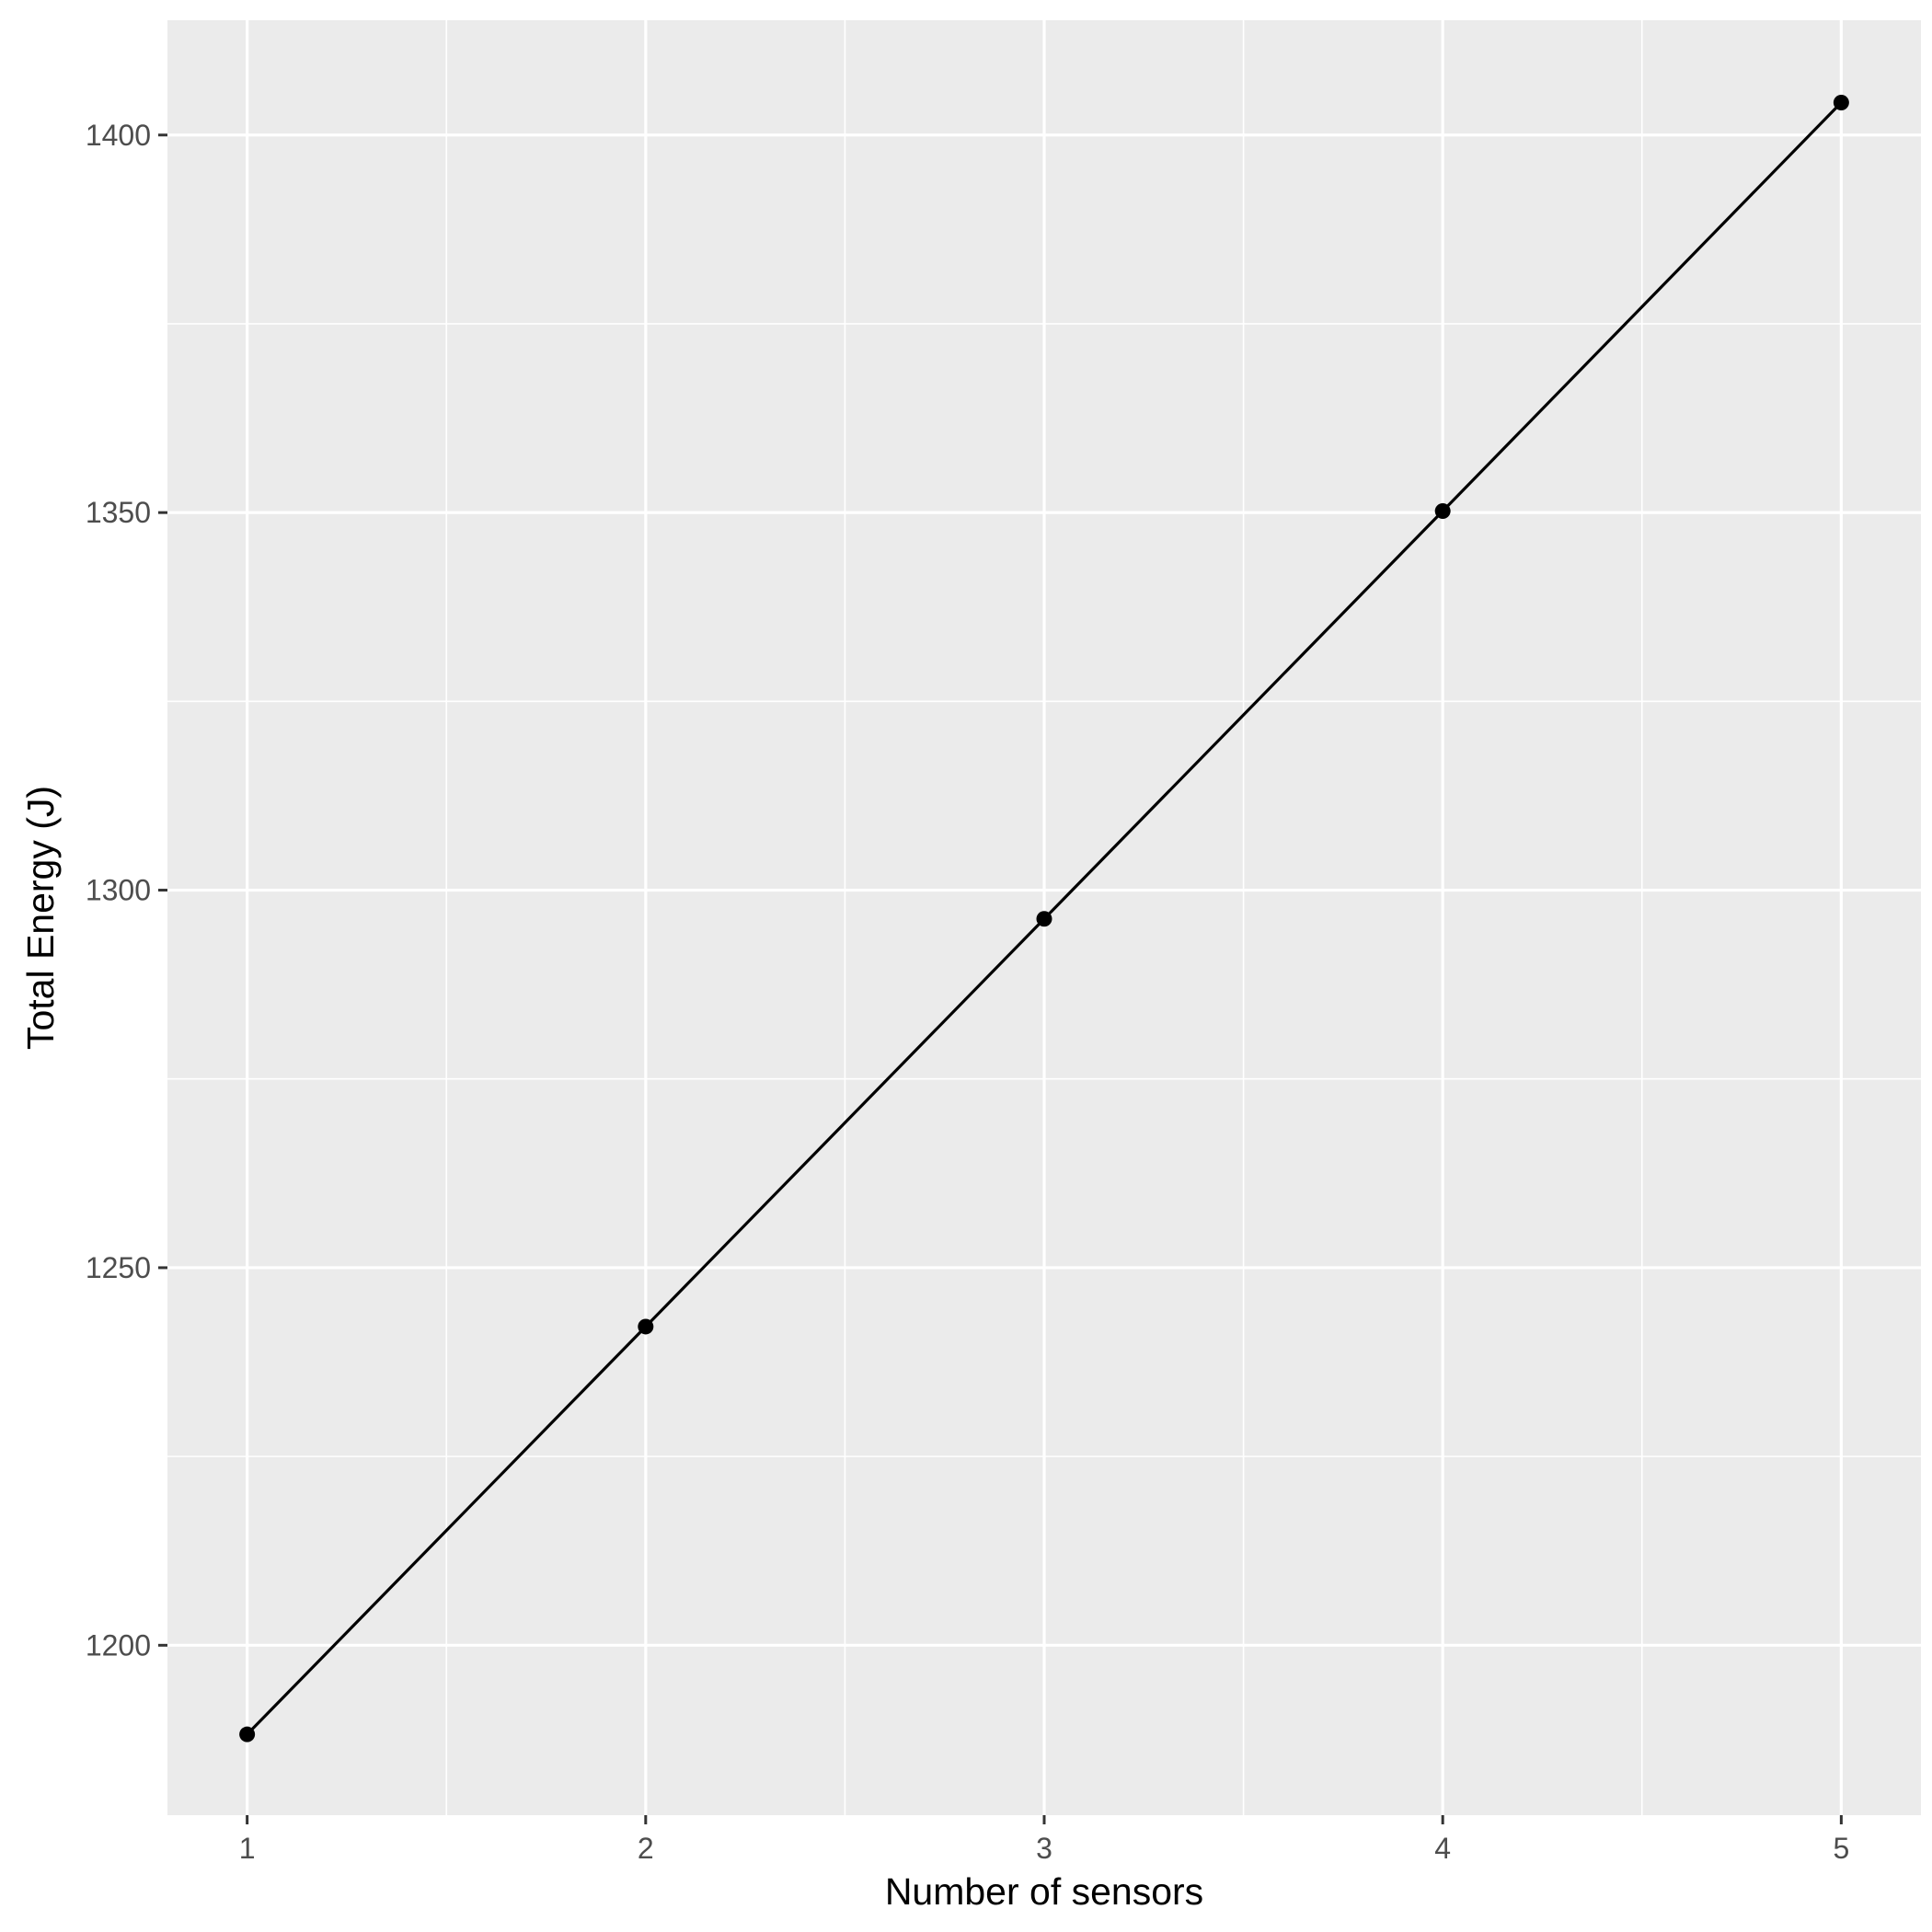  What do you see at coordinates (1044, 1848) in the screenshot?
I see `x-tick-label: 3` at bounding box center [1044, 1848].